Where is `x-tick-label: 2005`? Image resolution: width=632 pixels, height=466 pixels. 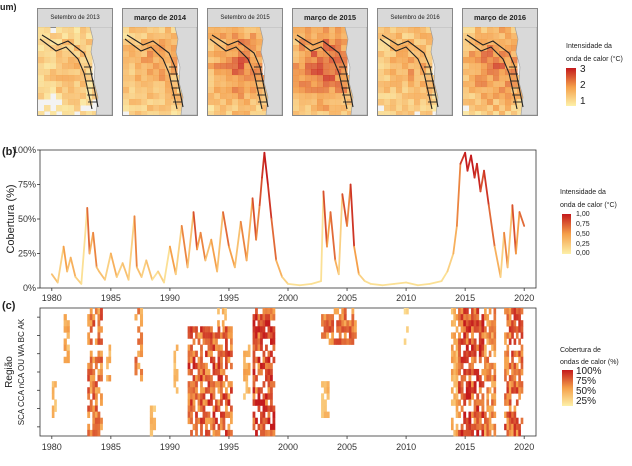 x-tick-label: 2005 is located at coordinates (347, 447).